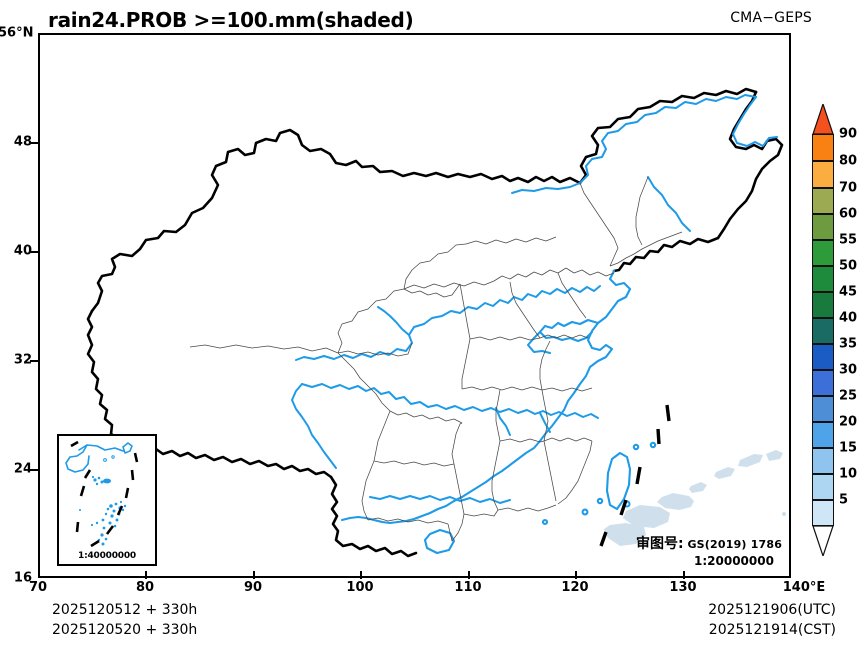  I want to click on x-tick-110: 110, so click(468, 587).